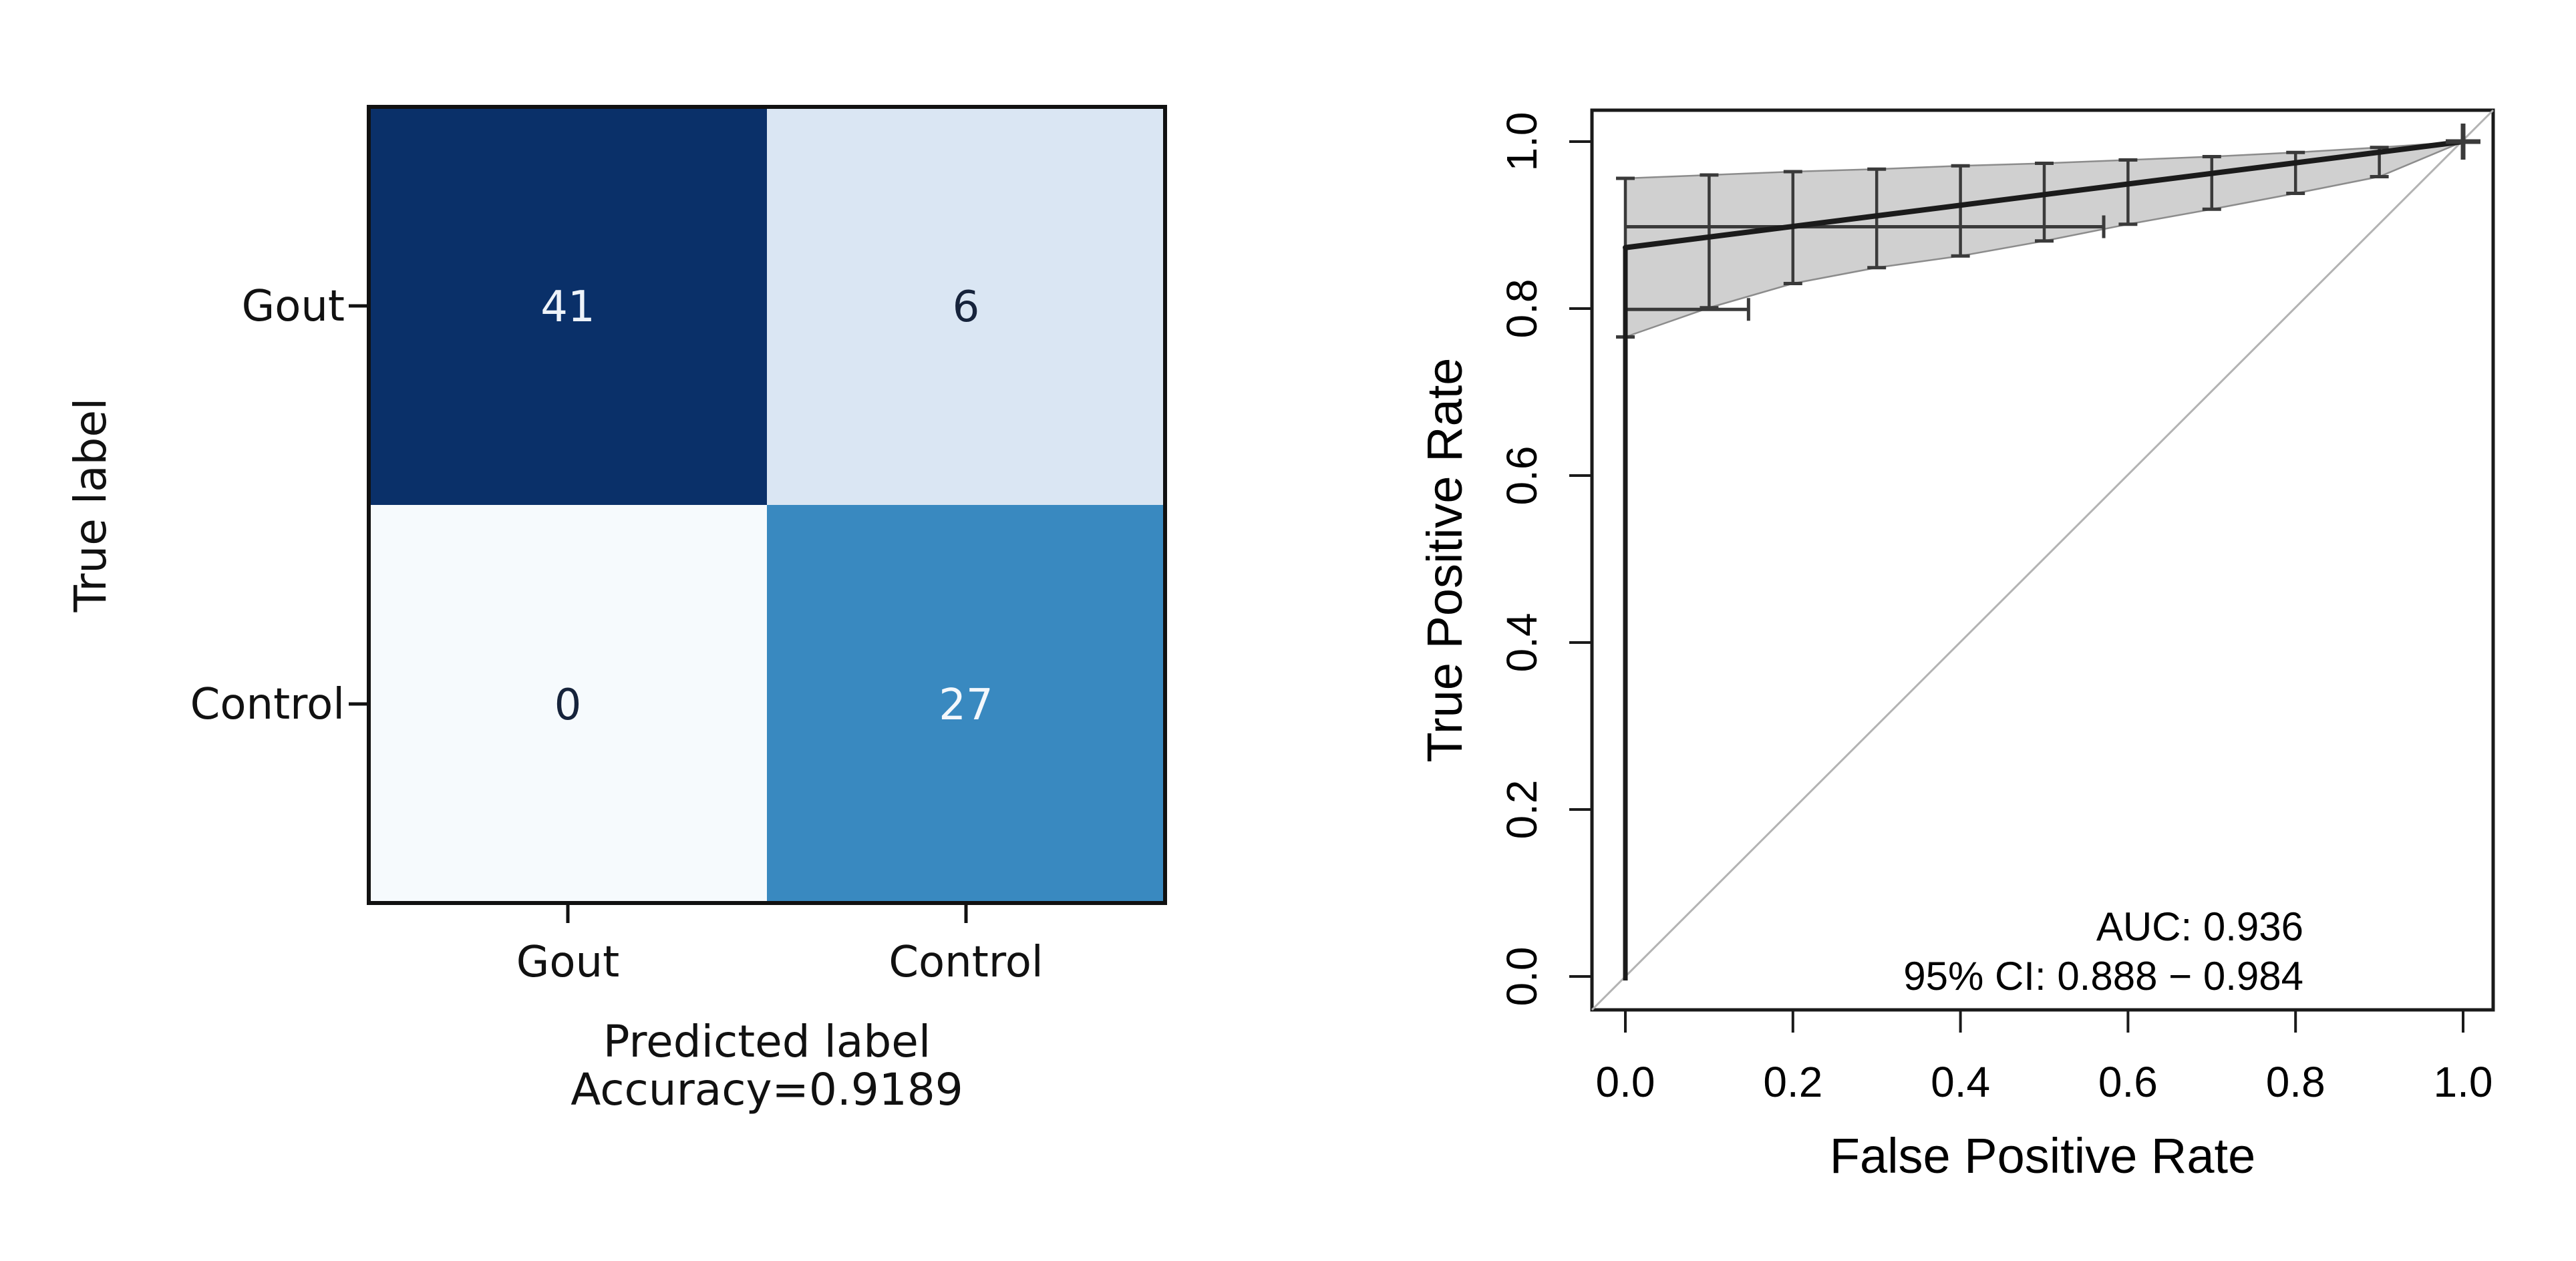 This screenshot has height=1261, width=2576. I want to click on matrix-cell-gout-control, so click(966, 306).